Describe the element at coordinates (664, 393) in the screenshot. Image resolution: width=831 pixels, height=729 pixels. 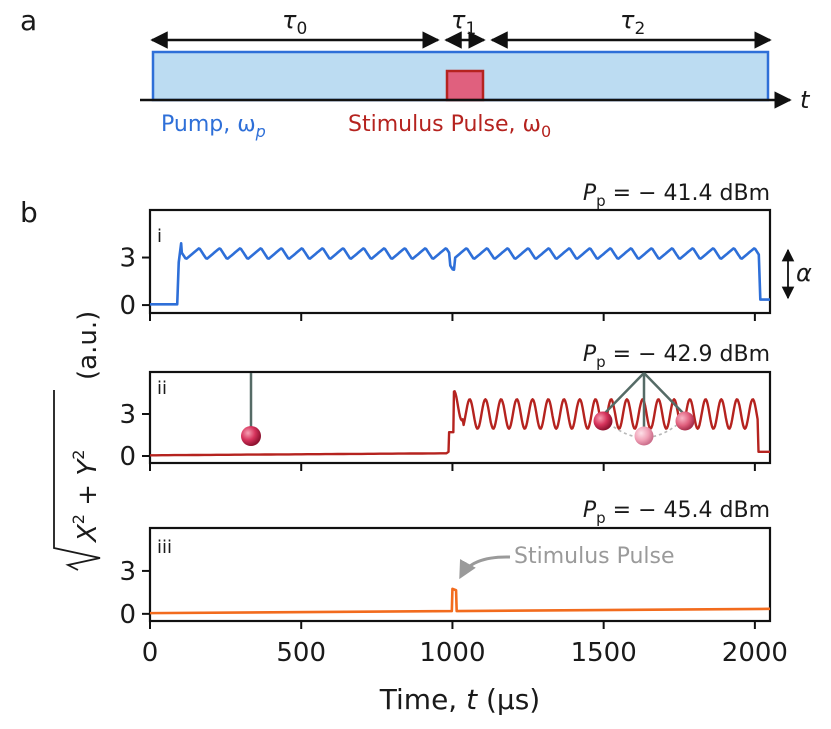
I see `swing-rod-right` at that location.